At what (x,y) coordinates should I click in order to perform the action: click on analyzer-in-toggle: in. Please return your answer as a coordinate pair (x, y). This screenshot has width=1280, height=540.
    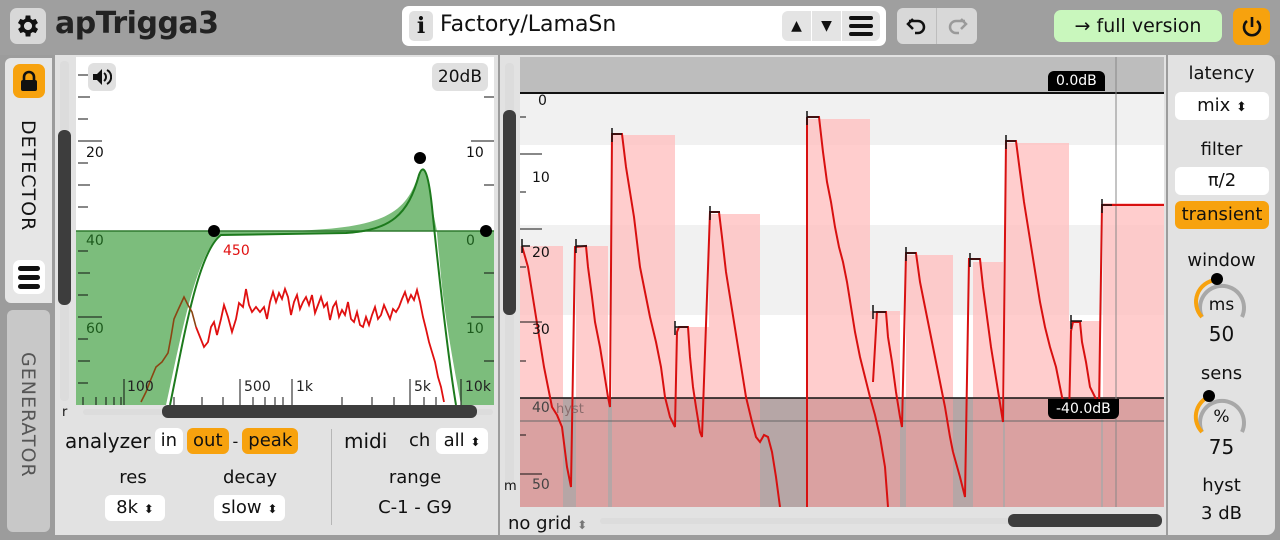
    Looking at the image, I should click on (169, 441).